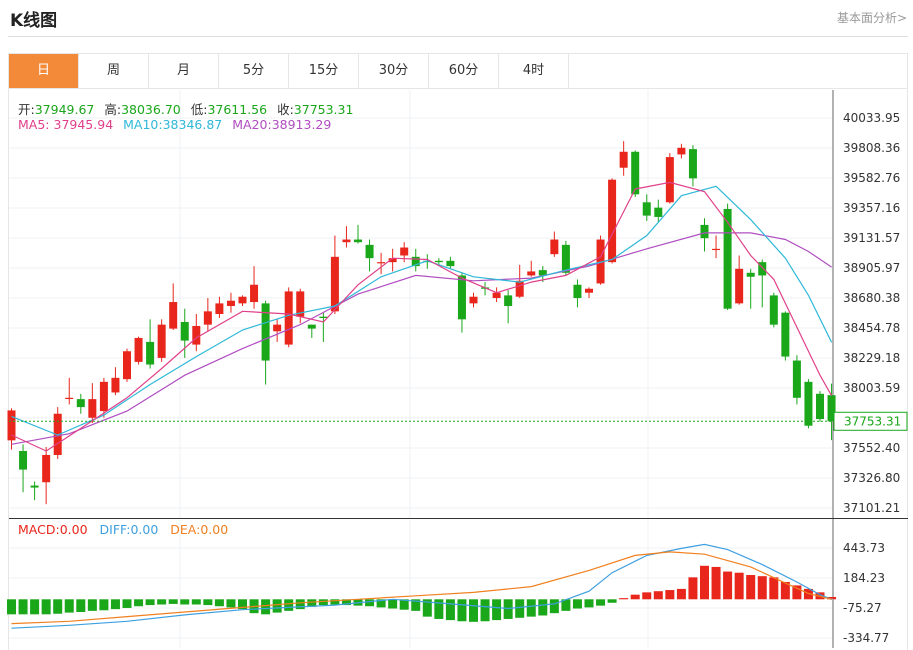 The height and width of the screenshot is (650, 913). Describe the element at coordinates (394, 71) in the screenshot. I see `tab-30min: 30分` at that location.